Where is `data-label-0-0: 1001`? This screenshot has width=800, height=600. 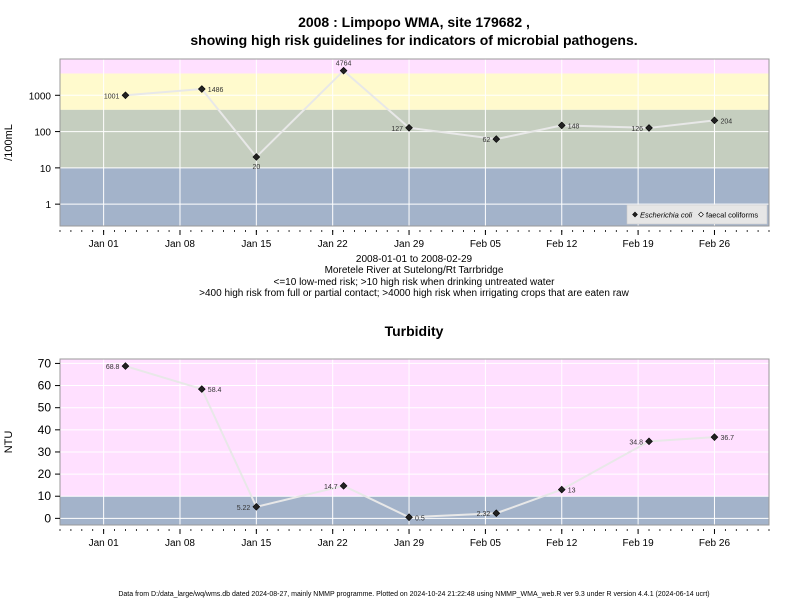 data-label-0-0: 1001 is located at coordinates (112, 96).